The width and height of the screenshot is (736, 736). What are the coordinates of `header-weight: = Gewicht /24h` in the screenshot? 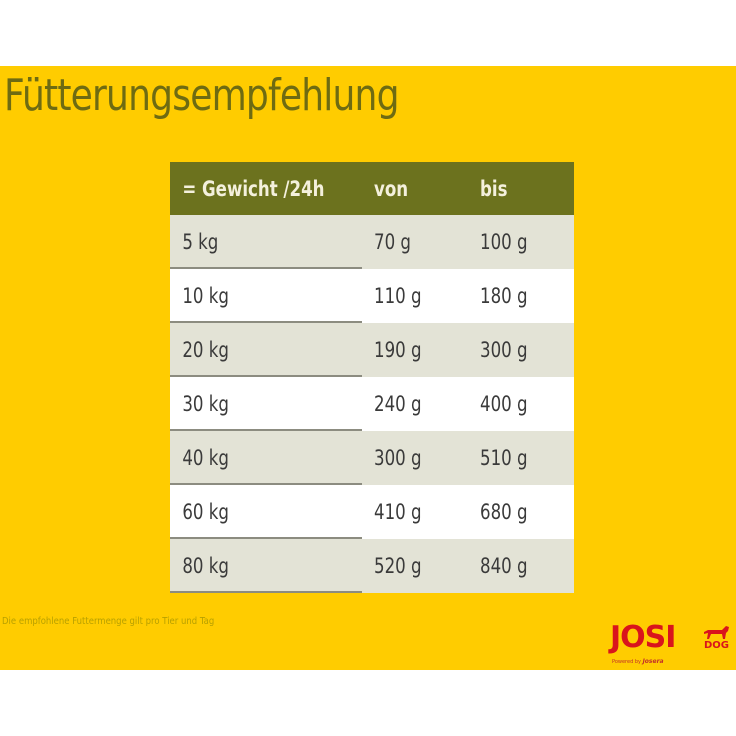 It's located at (253, 188).